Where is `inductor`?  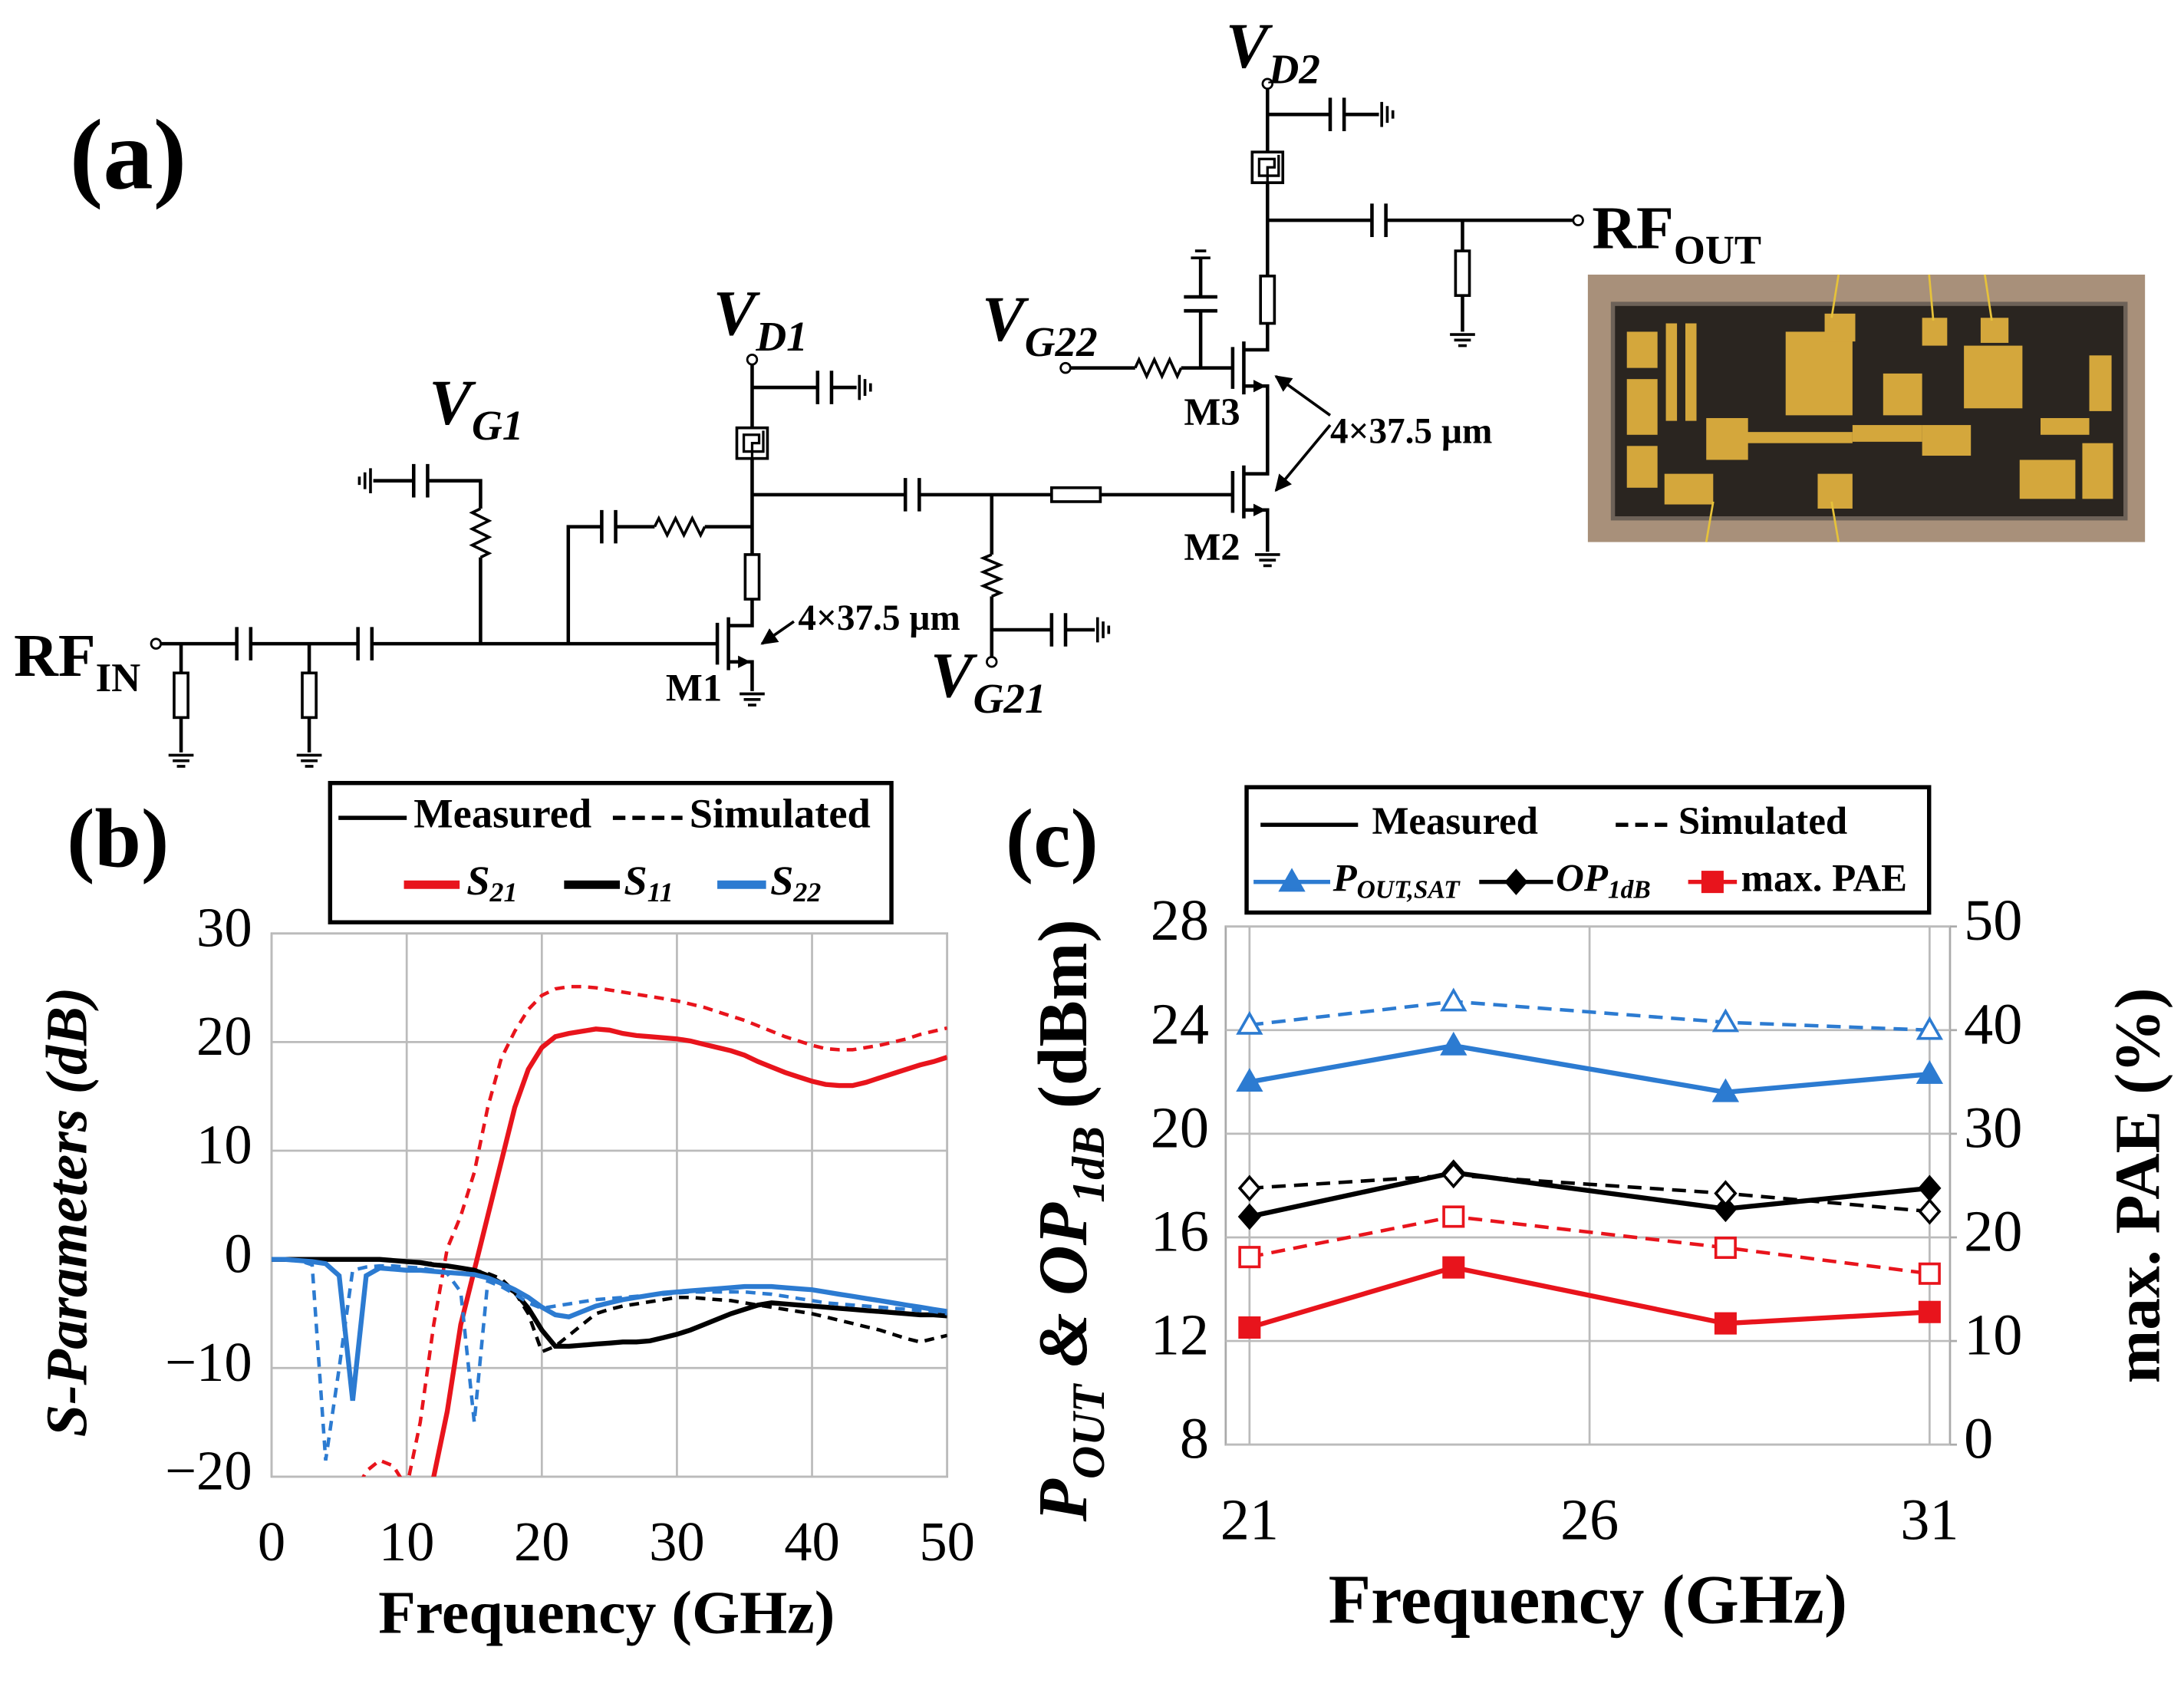 inductor is located at coordinates (1268, 168).